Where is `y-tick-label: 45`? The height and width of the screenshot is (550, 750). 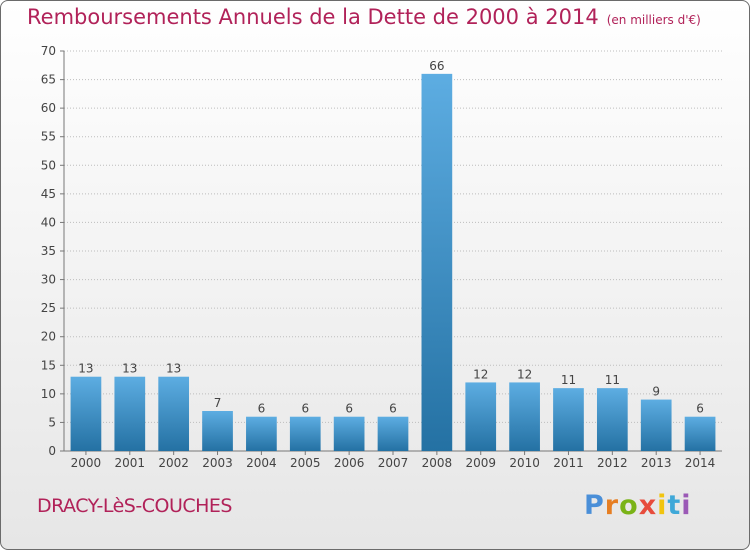
y-tick-label: 45 is located at coordinates (48, 194).